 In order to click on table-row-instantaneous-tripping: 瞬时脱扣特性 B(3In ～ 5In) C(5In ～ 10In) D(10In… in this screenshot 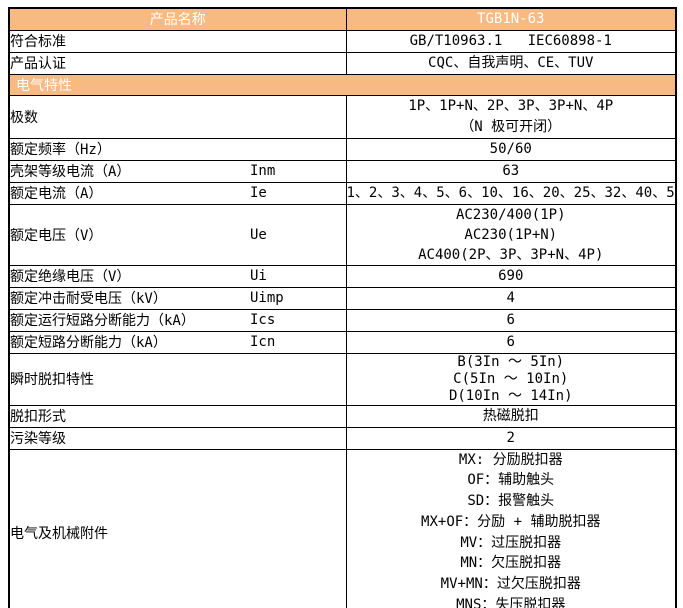, I will do `click(342, 379)`.